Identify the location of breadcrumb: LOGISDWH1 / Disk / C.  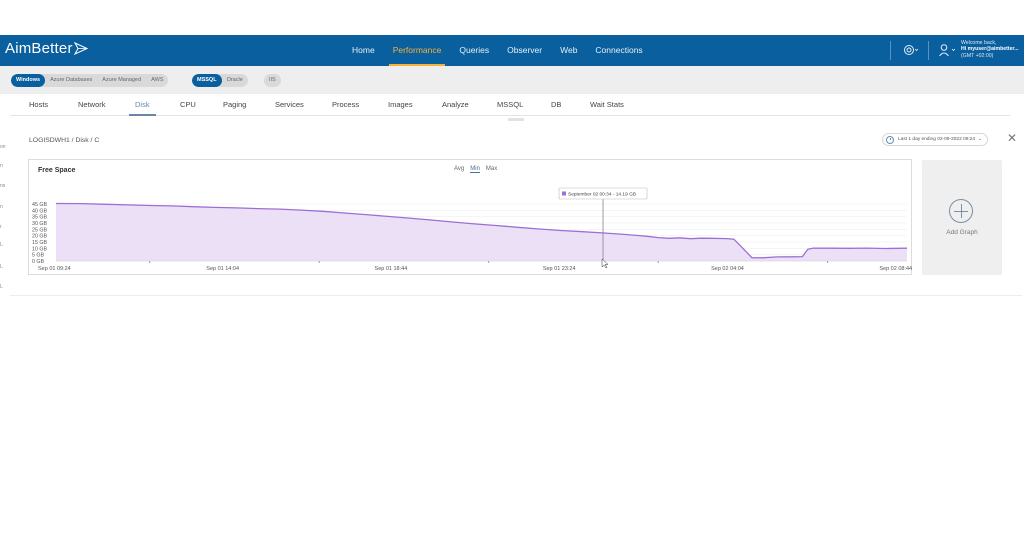
(64, 140).